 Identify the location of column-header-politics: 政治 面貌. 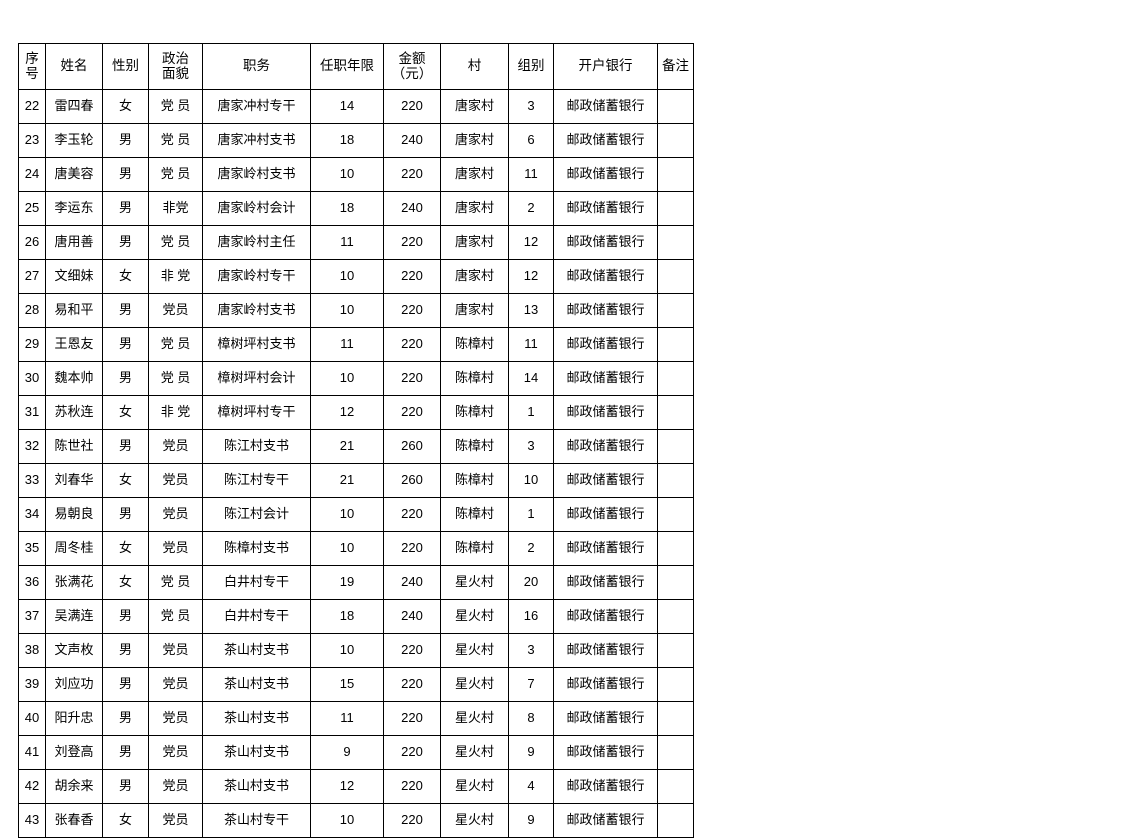
(175, 66).